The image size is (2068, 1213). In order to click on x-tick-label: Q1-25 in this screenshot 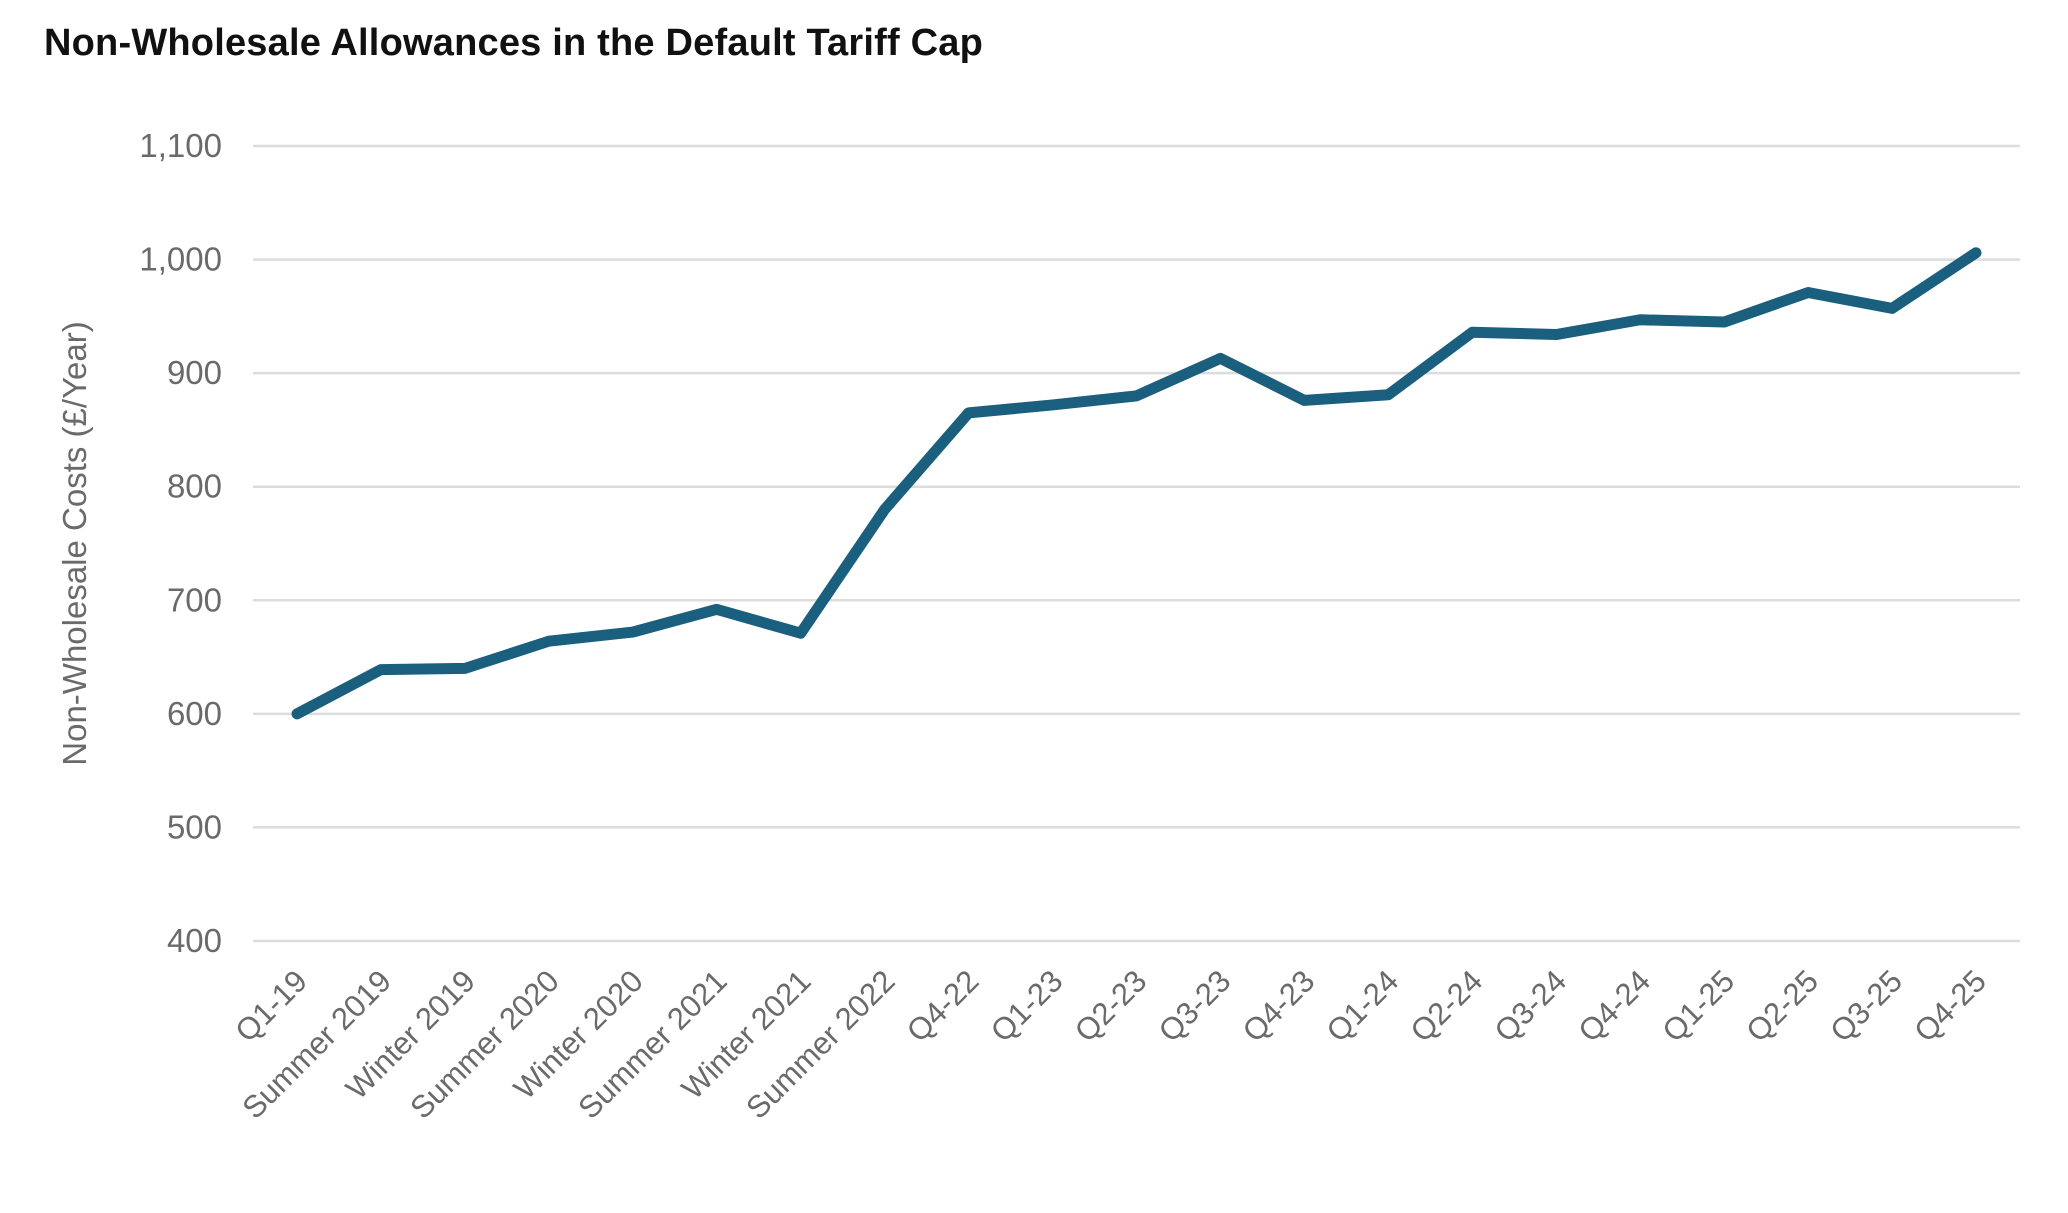, I will do `click(1698, 1006)`.